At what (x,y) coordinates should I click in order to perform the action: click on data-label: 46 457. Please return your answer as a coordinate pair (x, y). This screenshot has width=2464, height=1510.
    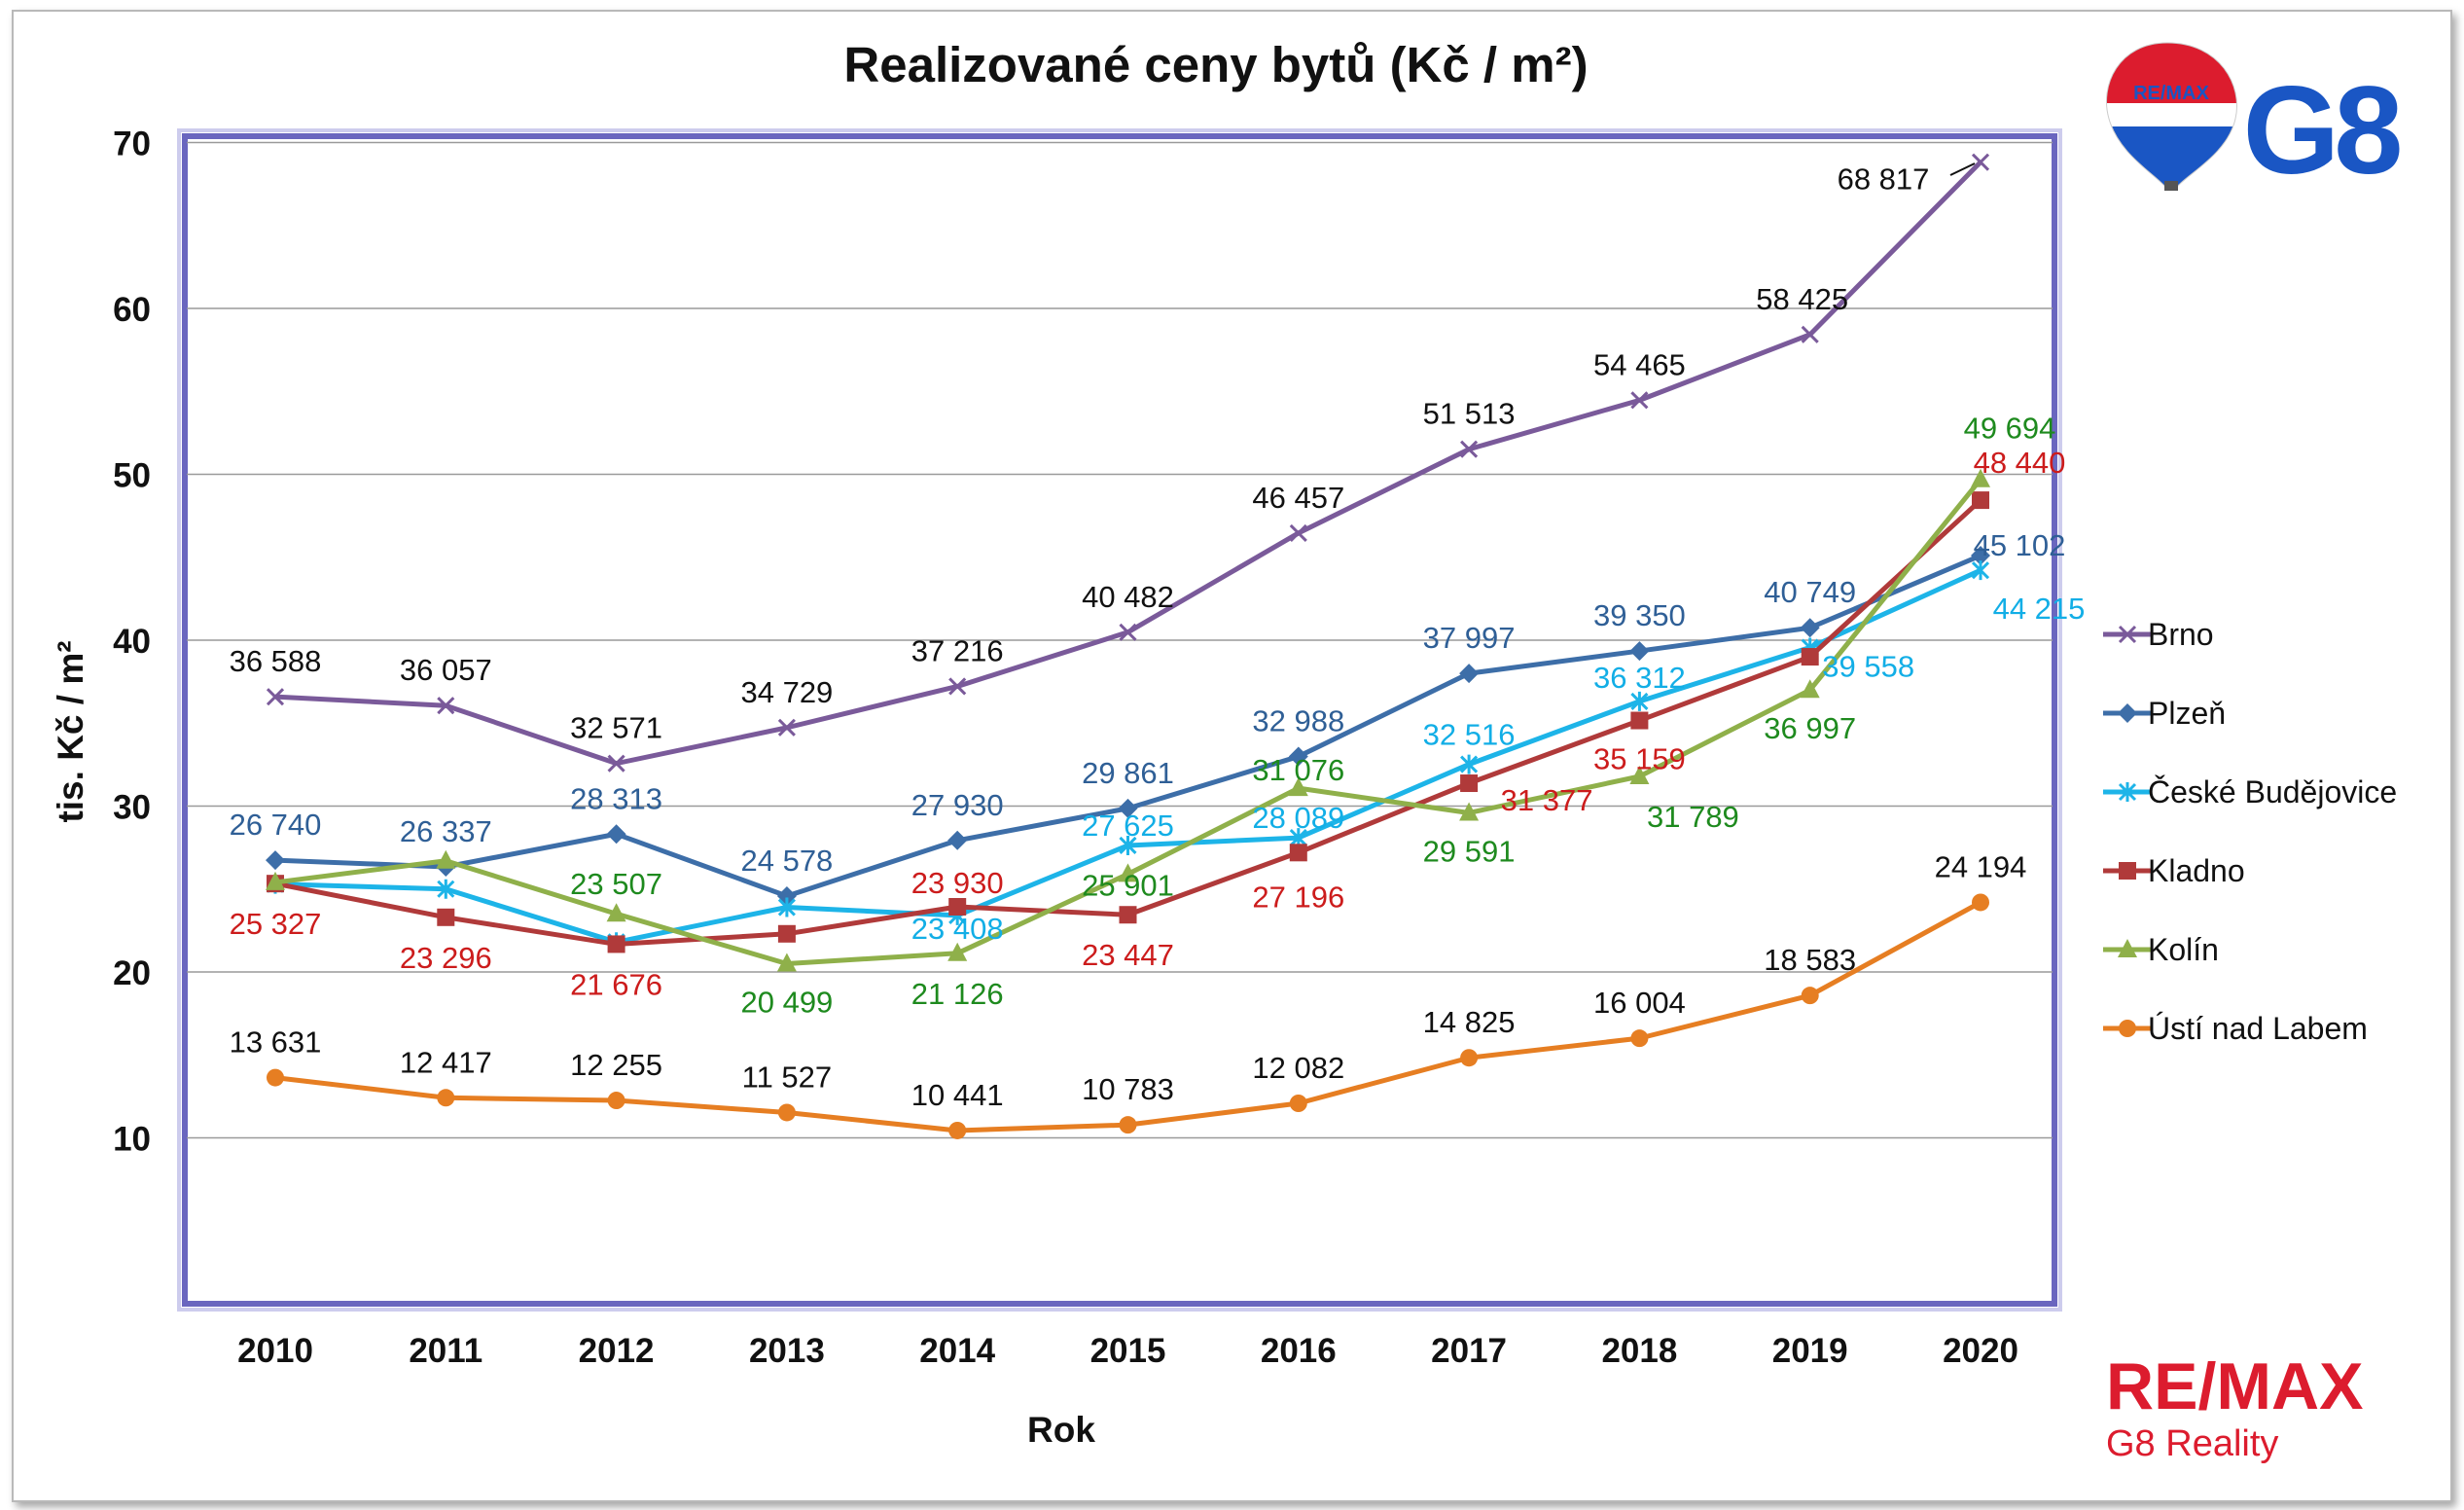
    Looking at the image, I should click on (1298, 498).